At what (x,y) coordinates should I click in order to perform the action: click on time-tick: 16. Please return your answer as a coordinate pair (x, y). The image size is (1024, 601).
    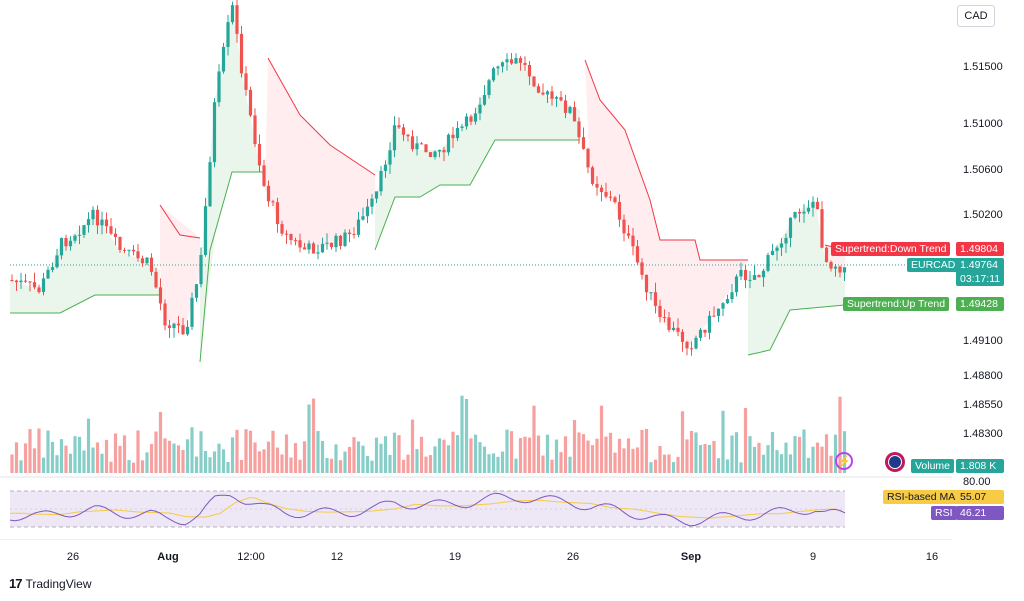
    Looking at the image, I should click on (932, 557).